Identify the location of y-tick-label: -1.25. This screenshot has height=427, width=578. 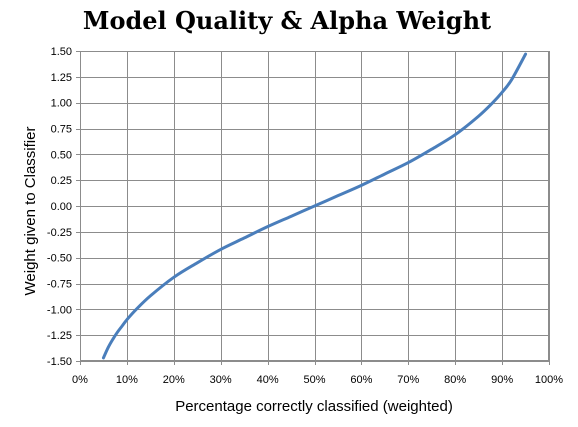
(59, 336).